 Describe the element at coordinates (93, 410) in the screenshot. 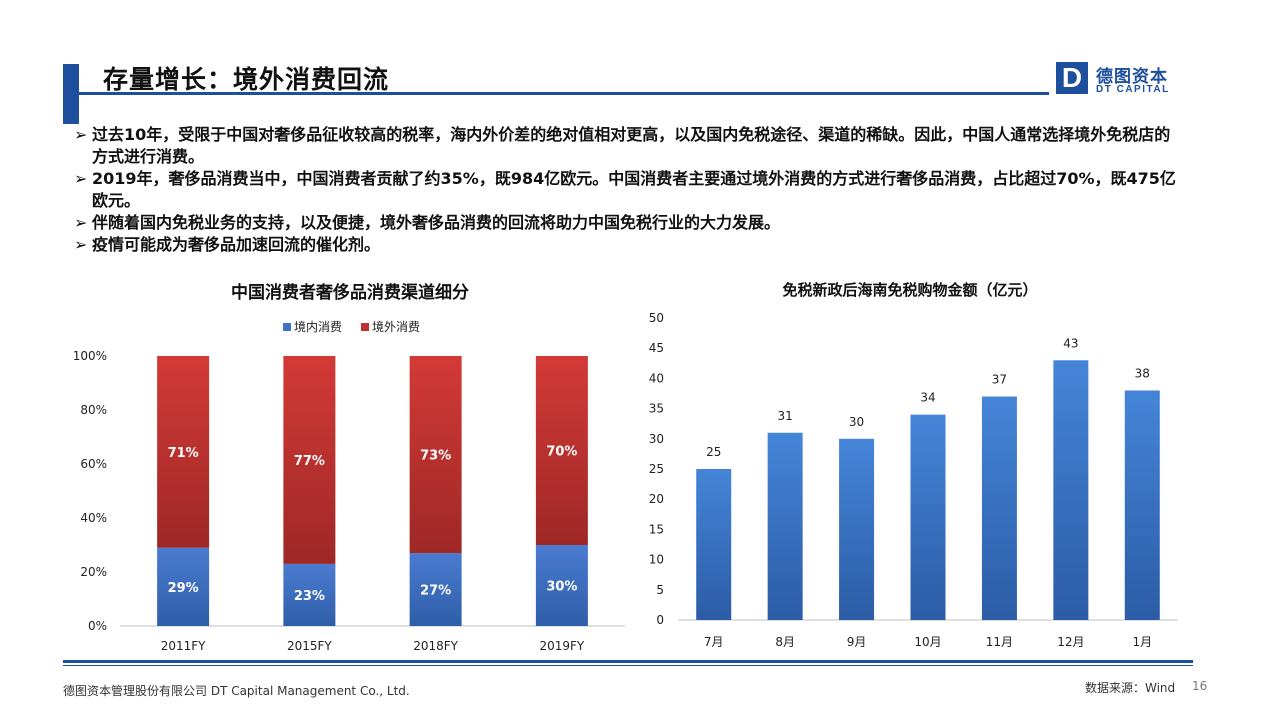

I see `y-tick-label: 80%` at that location.